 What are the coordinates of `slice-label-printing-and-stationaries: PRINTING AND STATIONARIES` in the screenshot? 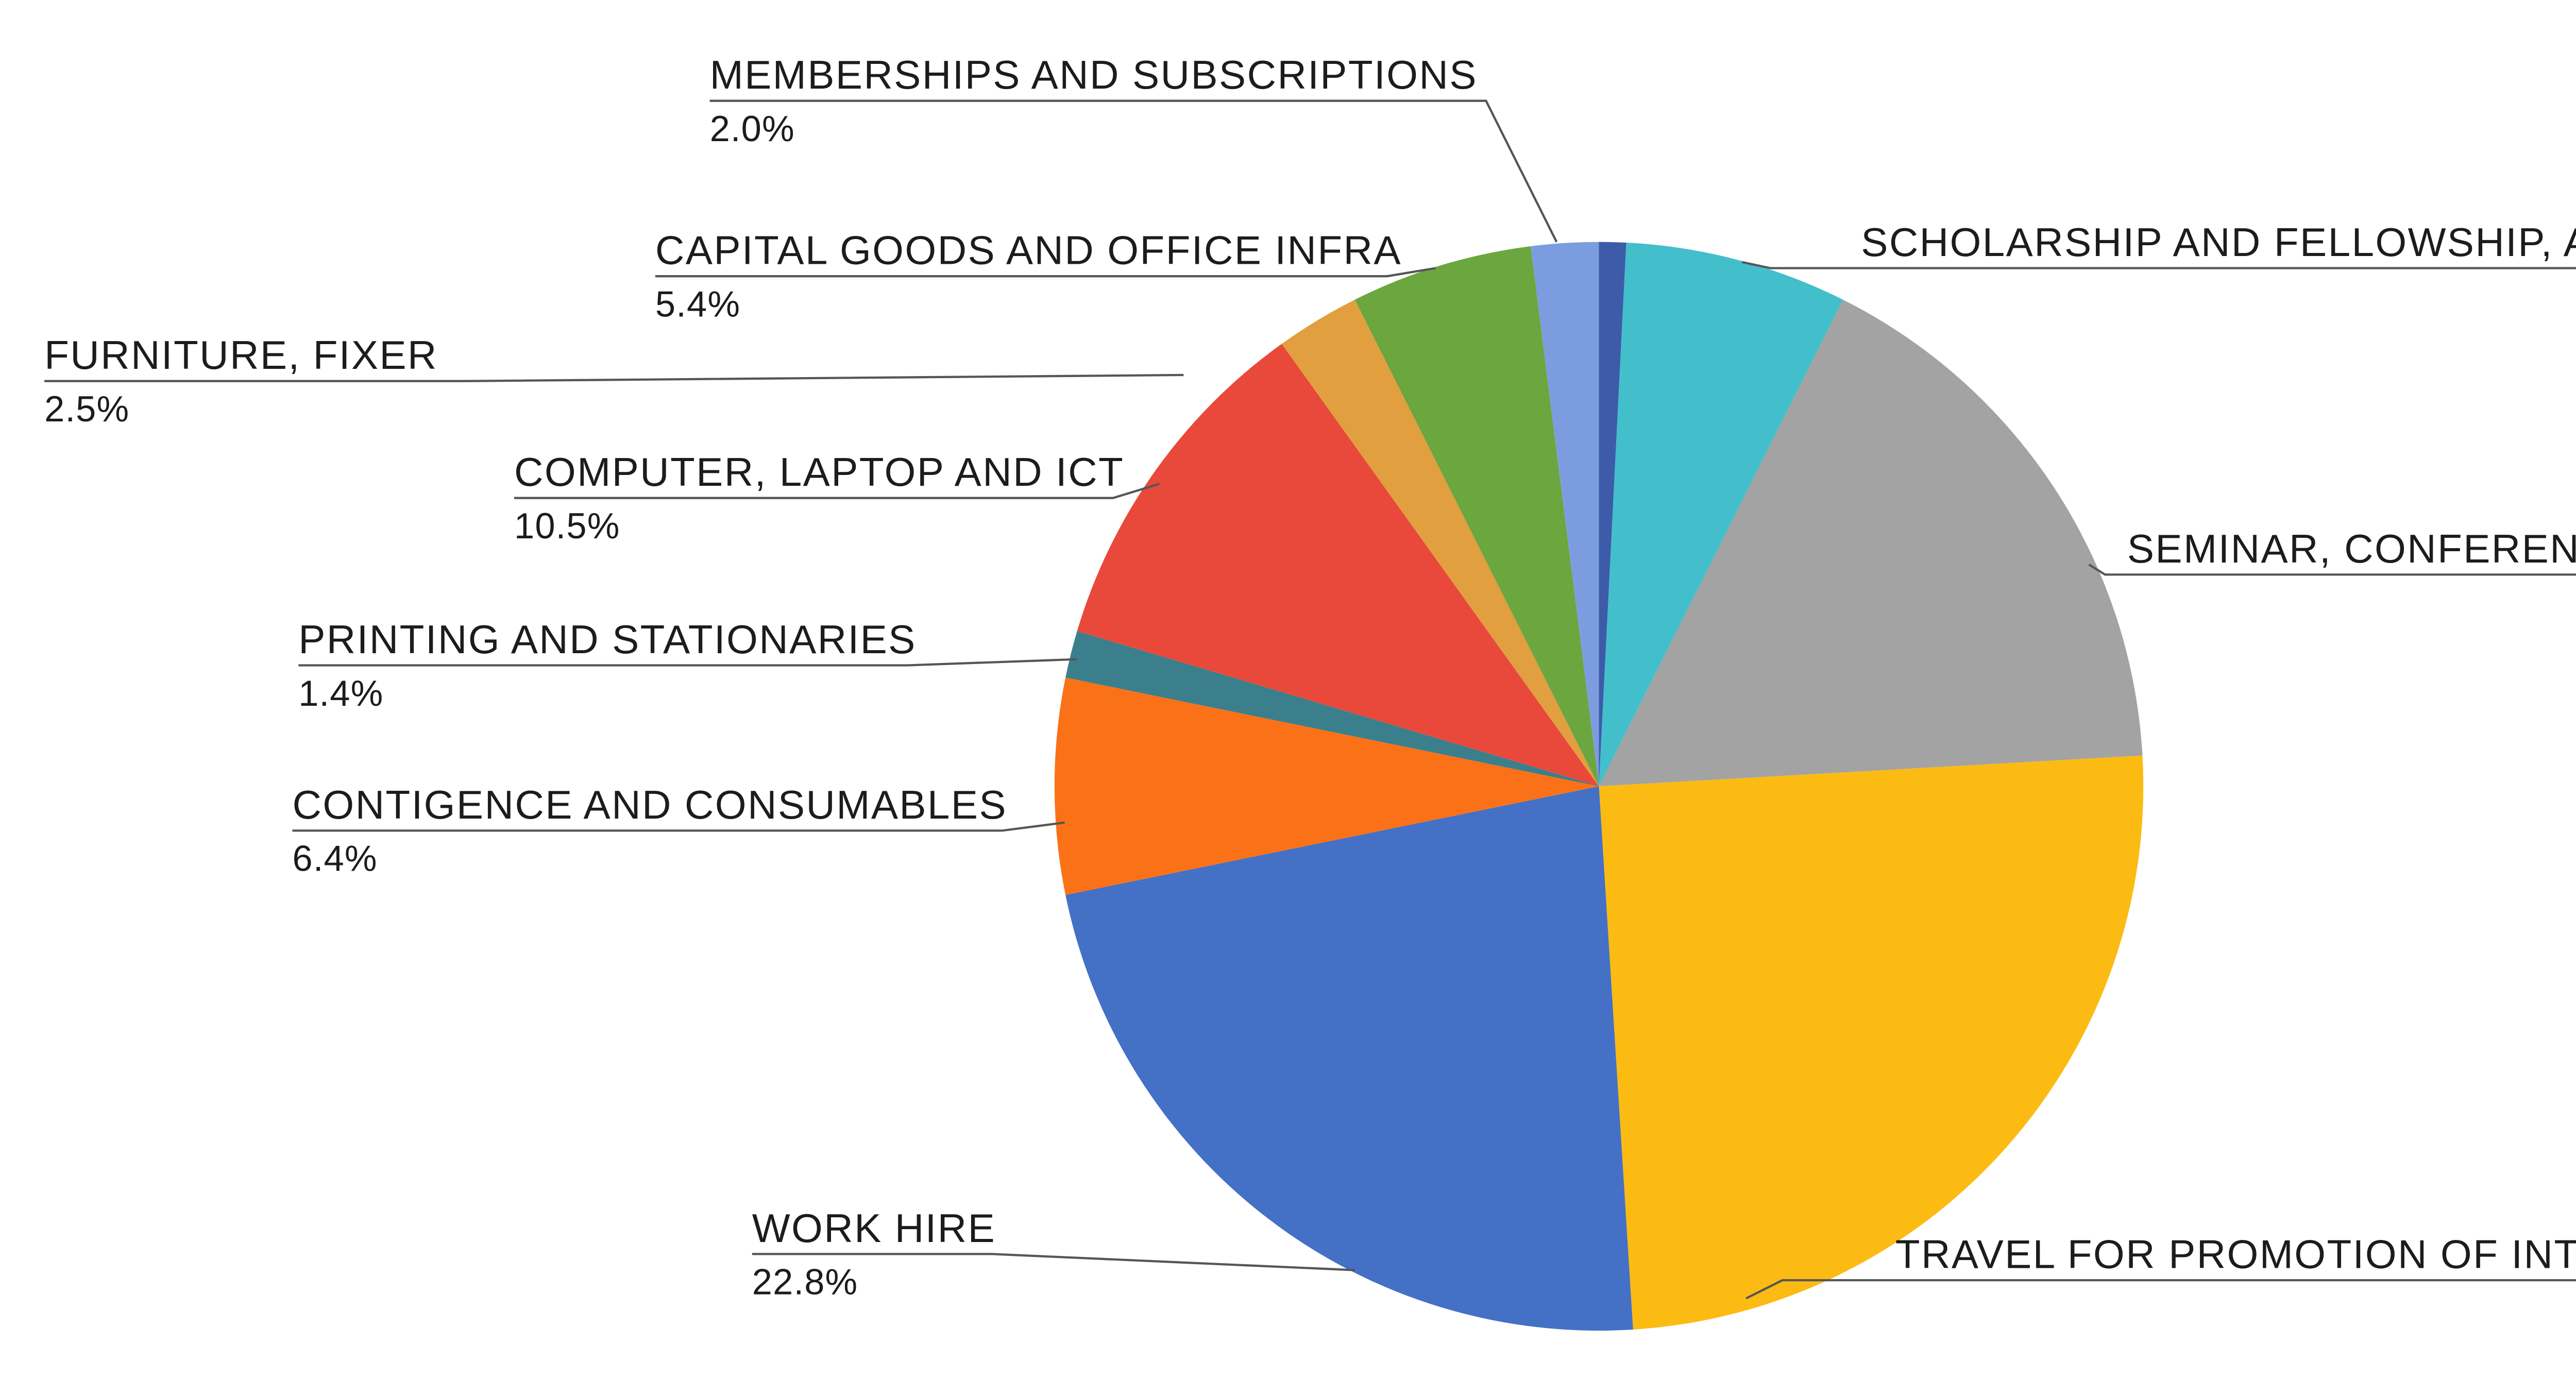 It's located at (607, 639).